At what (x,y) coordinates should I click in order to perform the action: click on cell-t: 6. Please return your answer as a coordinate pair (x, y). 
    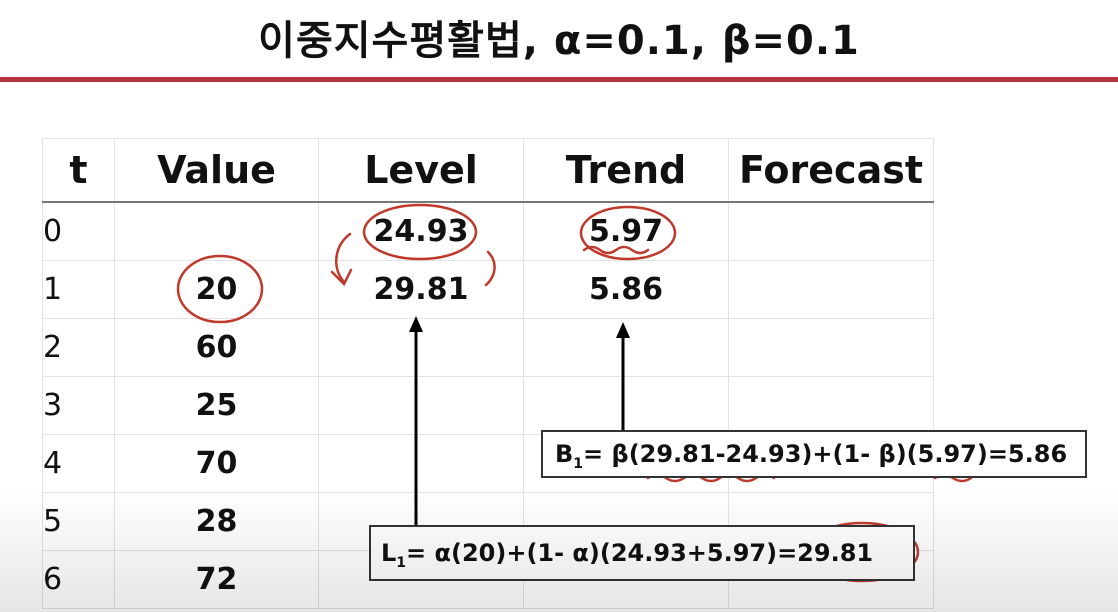
    Looking at the image, I should click on (78, 579).